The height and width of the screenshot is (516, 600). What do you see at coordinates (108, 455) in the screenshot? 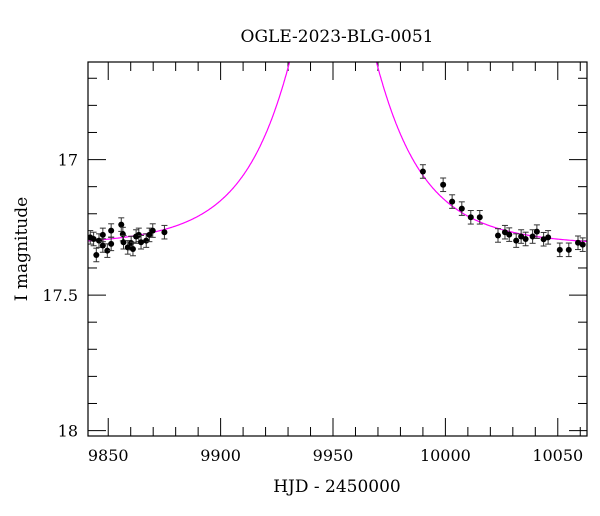
I see `x-tick-label: 9850` at bounding box center [108, 455].